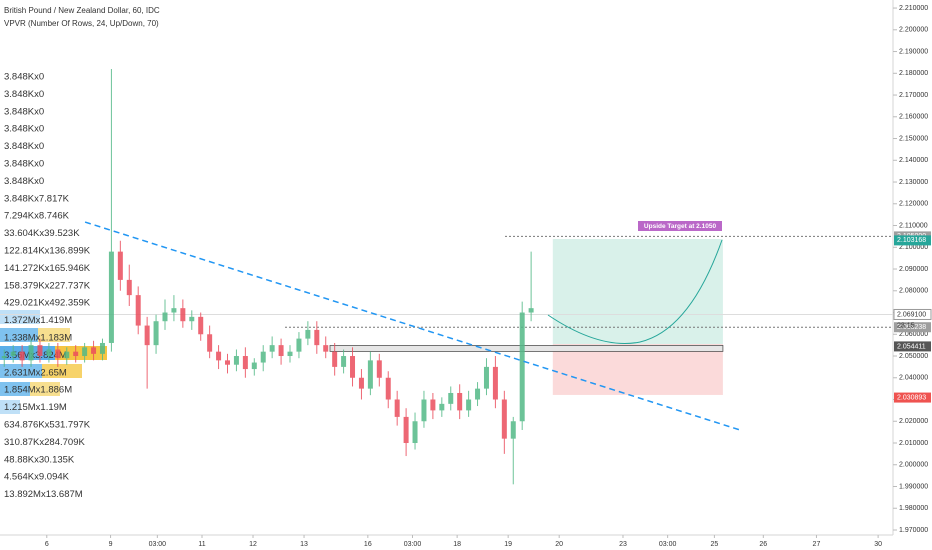 Image resolution: width=932 pixels, height=550 pixels. What do you see at coordinates (37, 477) in the screenshot?
I see `vpvr-label: 4.564Kx9.094K` at bounding box center [37, 477].